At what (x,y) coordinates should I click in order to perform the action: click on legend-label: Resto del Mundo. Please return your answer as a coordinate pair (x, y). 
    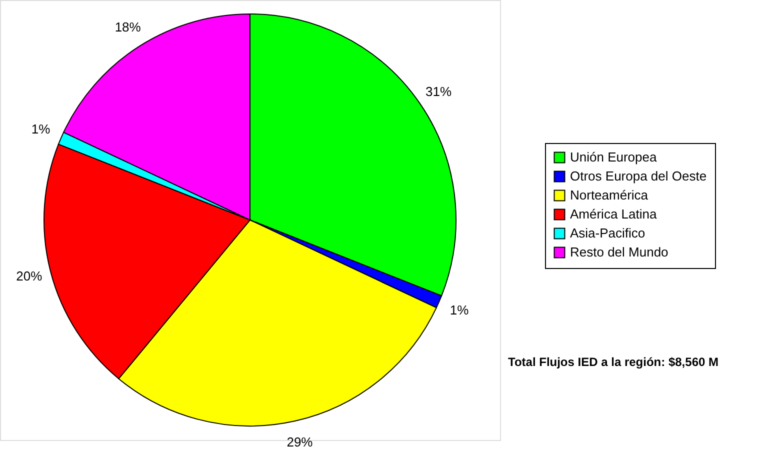
    Looking at the image, I should click on (619, 252).